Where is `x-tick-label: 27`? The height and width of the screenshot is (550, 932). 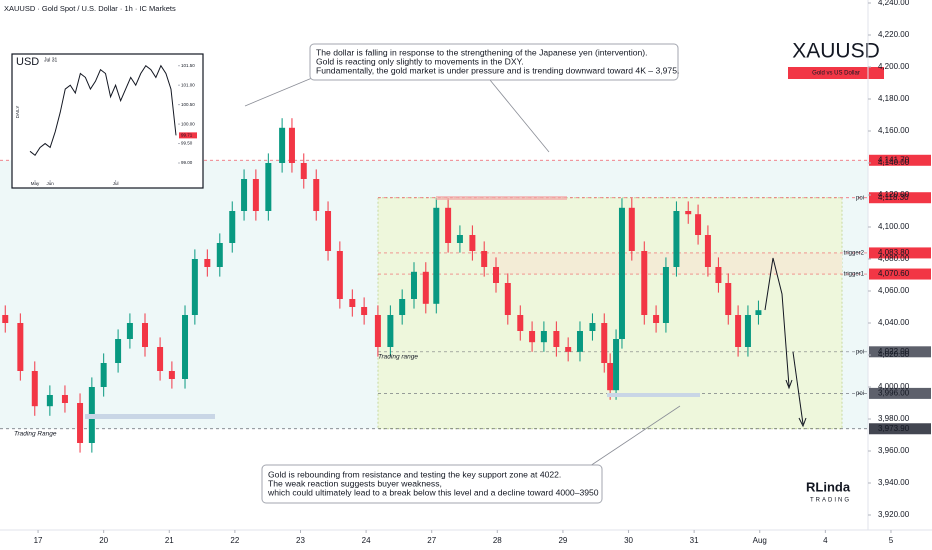
x-tick-label: 27 is located at coordinates (431, 540).